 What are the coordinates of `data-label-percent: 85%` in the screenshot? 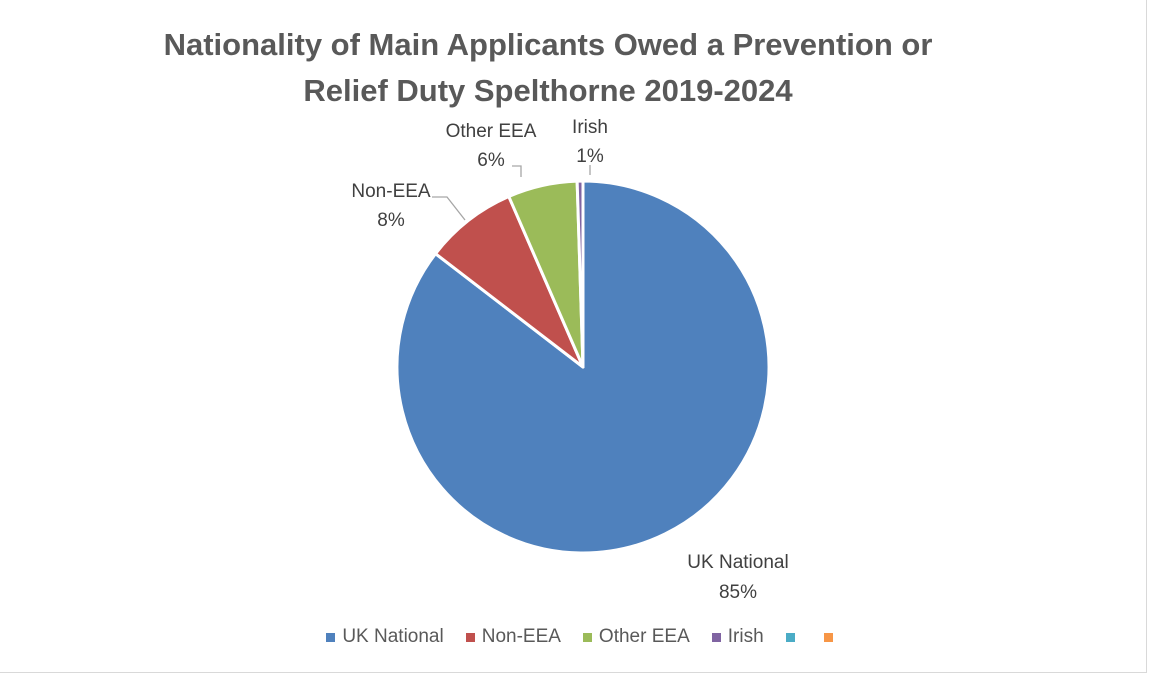 It's located at (738, 592).